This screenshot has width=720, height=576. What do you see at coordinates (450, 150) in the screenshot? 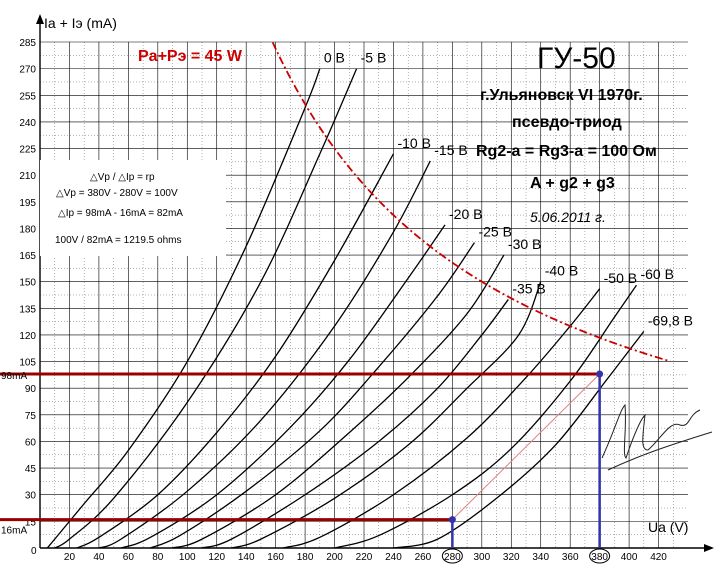
I see `curve-label: -15 В` at bounding box center [450, 150].